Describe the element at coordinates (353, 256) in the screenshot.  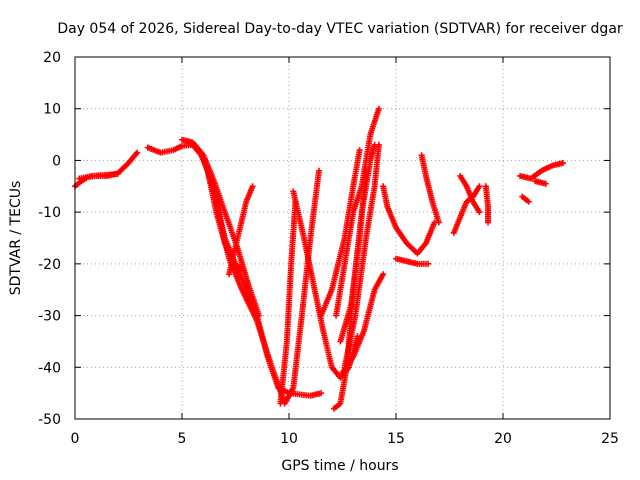
I see `series-track-m` at that location.